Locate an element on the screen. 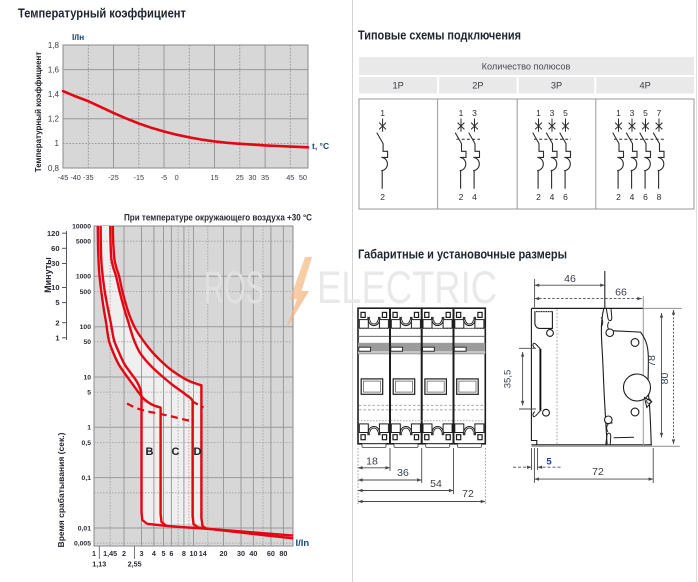 This screenshot has height=582, width=698. svg-text: 4Р is located at coordinates (644, 86).